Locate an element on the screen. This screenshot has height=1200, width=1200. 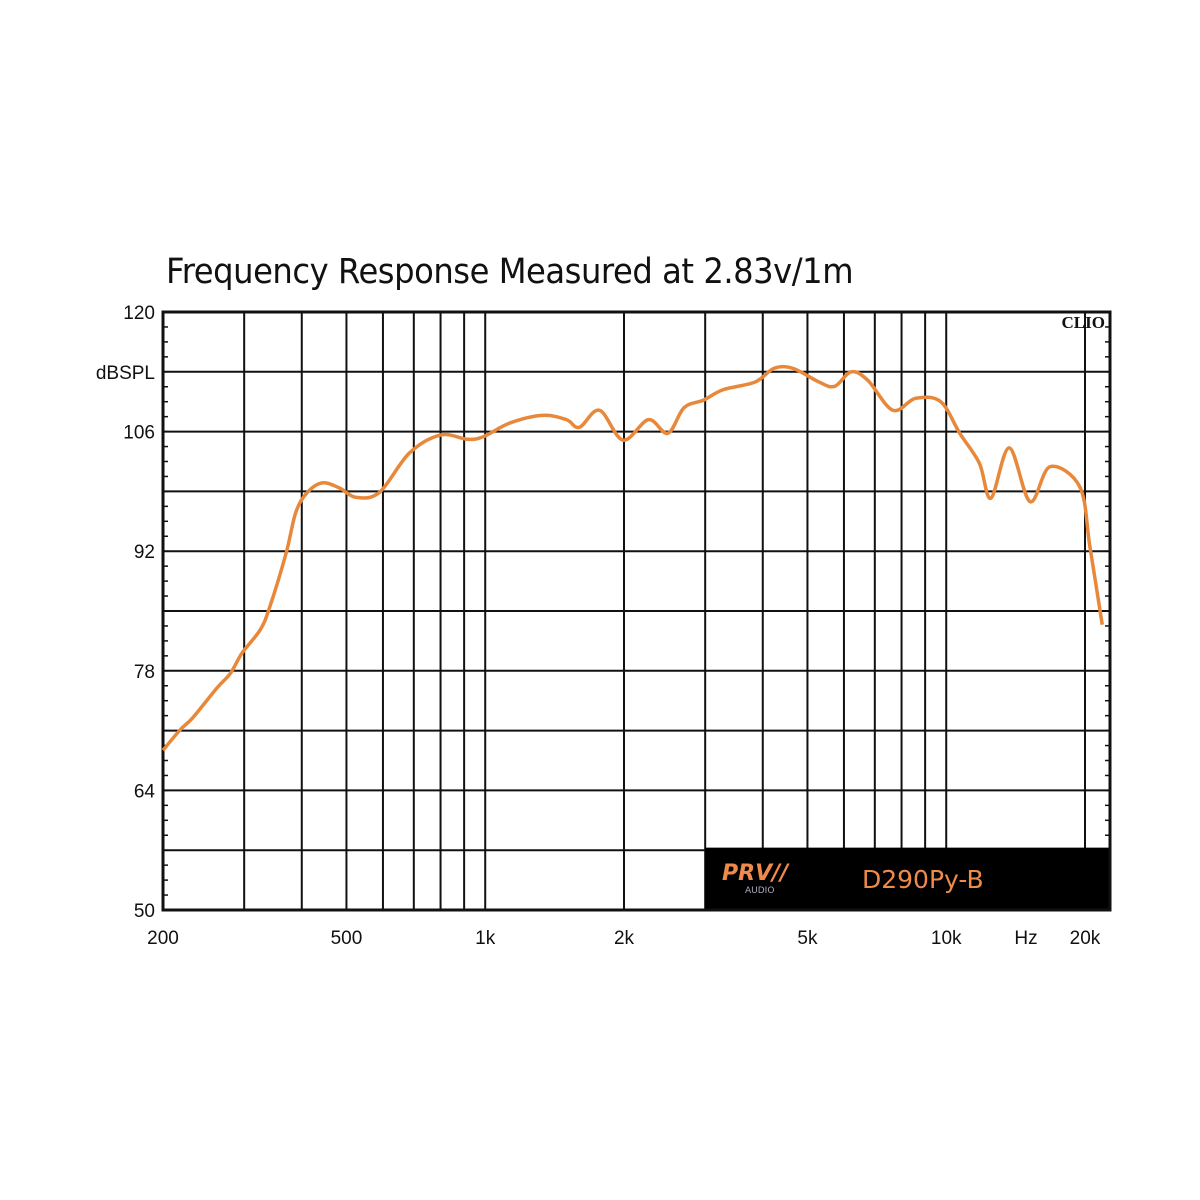
brand-badge-box is located at coordinates (907, 878).